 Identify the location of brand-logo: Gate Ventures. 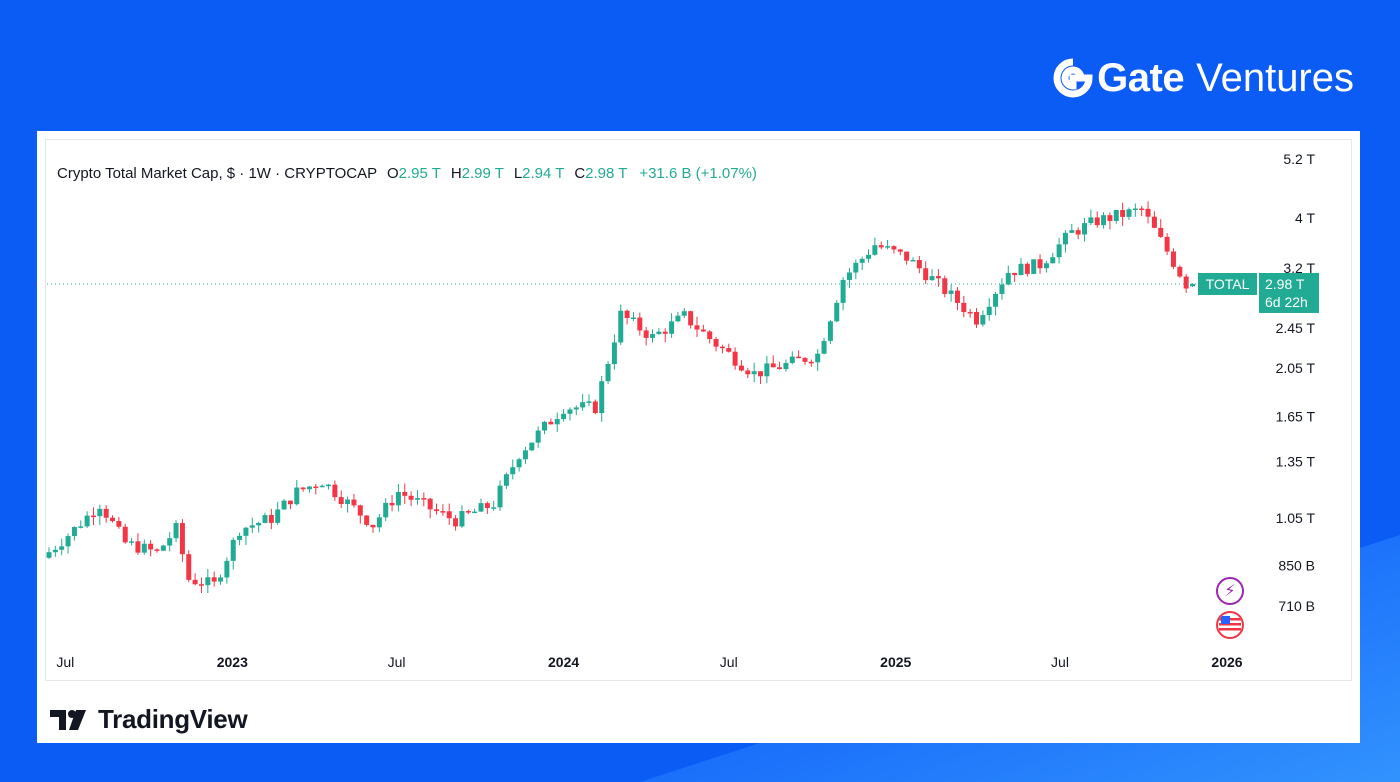
(1203, 78).